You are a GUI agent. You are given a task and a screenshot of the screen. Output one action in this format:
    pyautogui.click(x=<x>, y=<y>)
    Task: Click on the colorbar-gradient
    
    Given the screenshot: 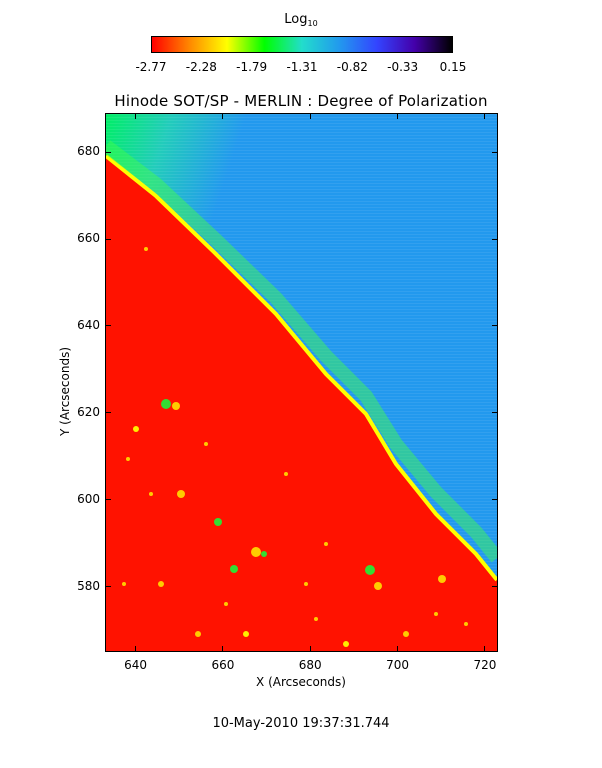 What is the action you would take?
    pyautogui.click(x=302, y=44)
    